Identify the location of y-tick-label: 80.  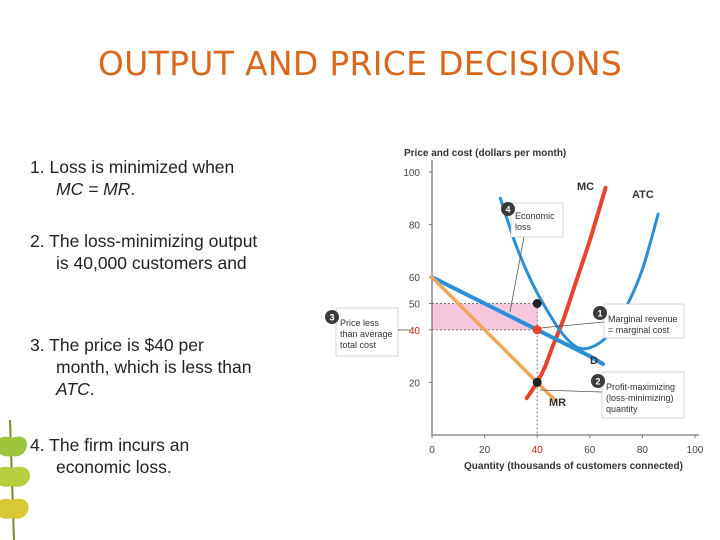
(415, 226).